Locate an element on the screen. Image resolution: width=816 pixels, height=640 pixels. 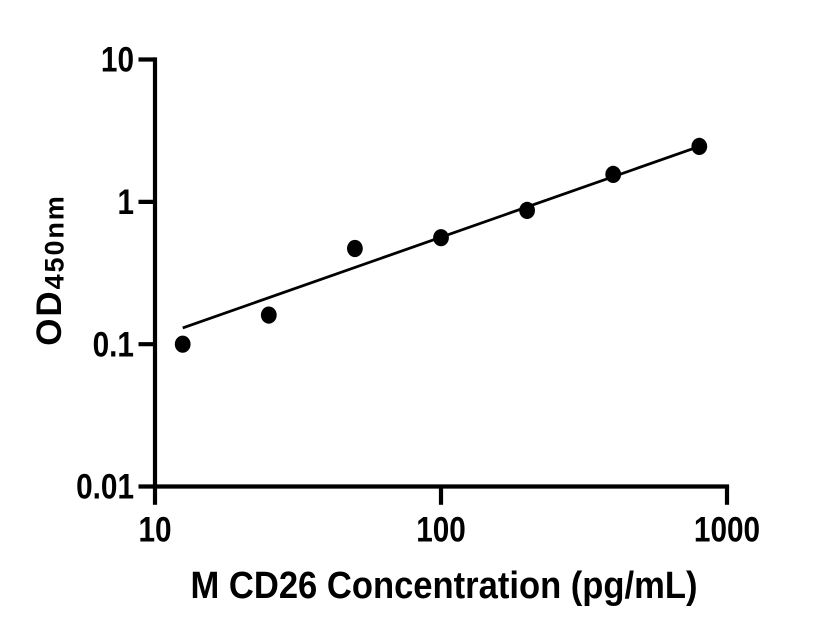
x-axis-ticks is located at coordinates (441, 495).